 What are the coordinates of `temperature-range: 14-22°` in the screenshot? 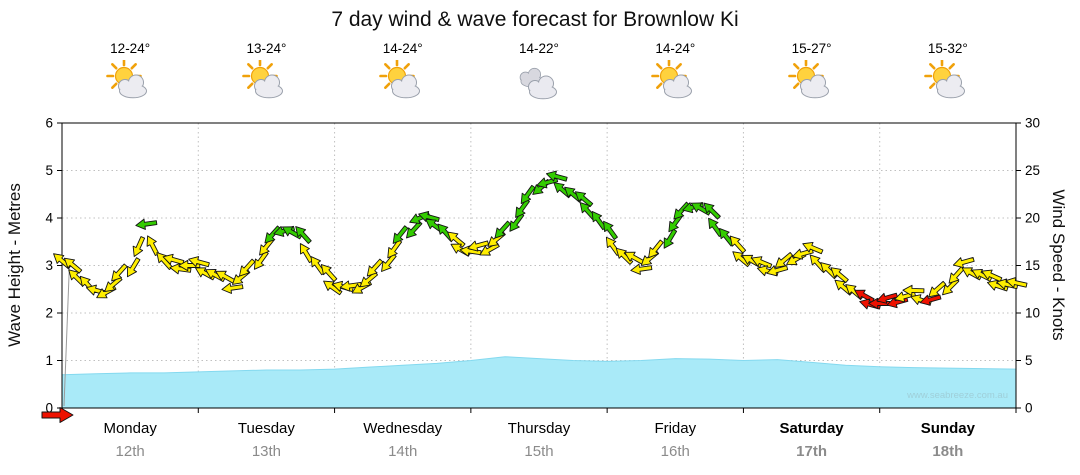 It's located at (539, 48).